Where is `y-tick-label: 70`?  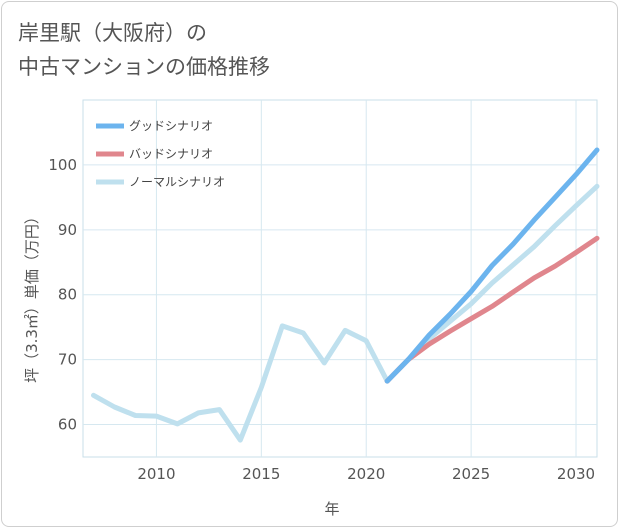 y-tick-label: 70 is located at coordinates (67, 360).